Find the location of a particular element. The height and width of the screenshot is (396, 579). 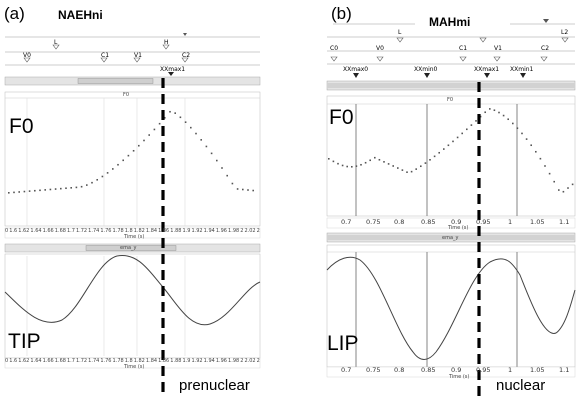

panel-a-landmark-C1: C1 is located at coordinates (105, 55).